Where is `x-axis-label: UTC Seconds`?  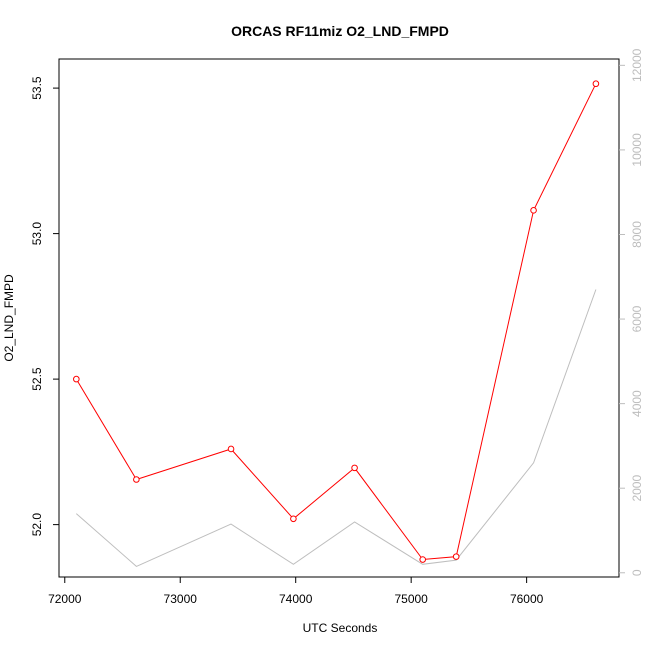 x-axis-label: UTC Seconds is located at coordinates (340, 628).